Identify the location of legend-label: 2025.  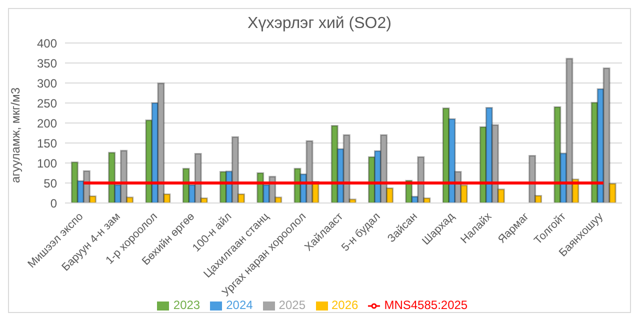
(292, 305).